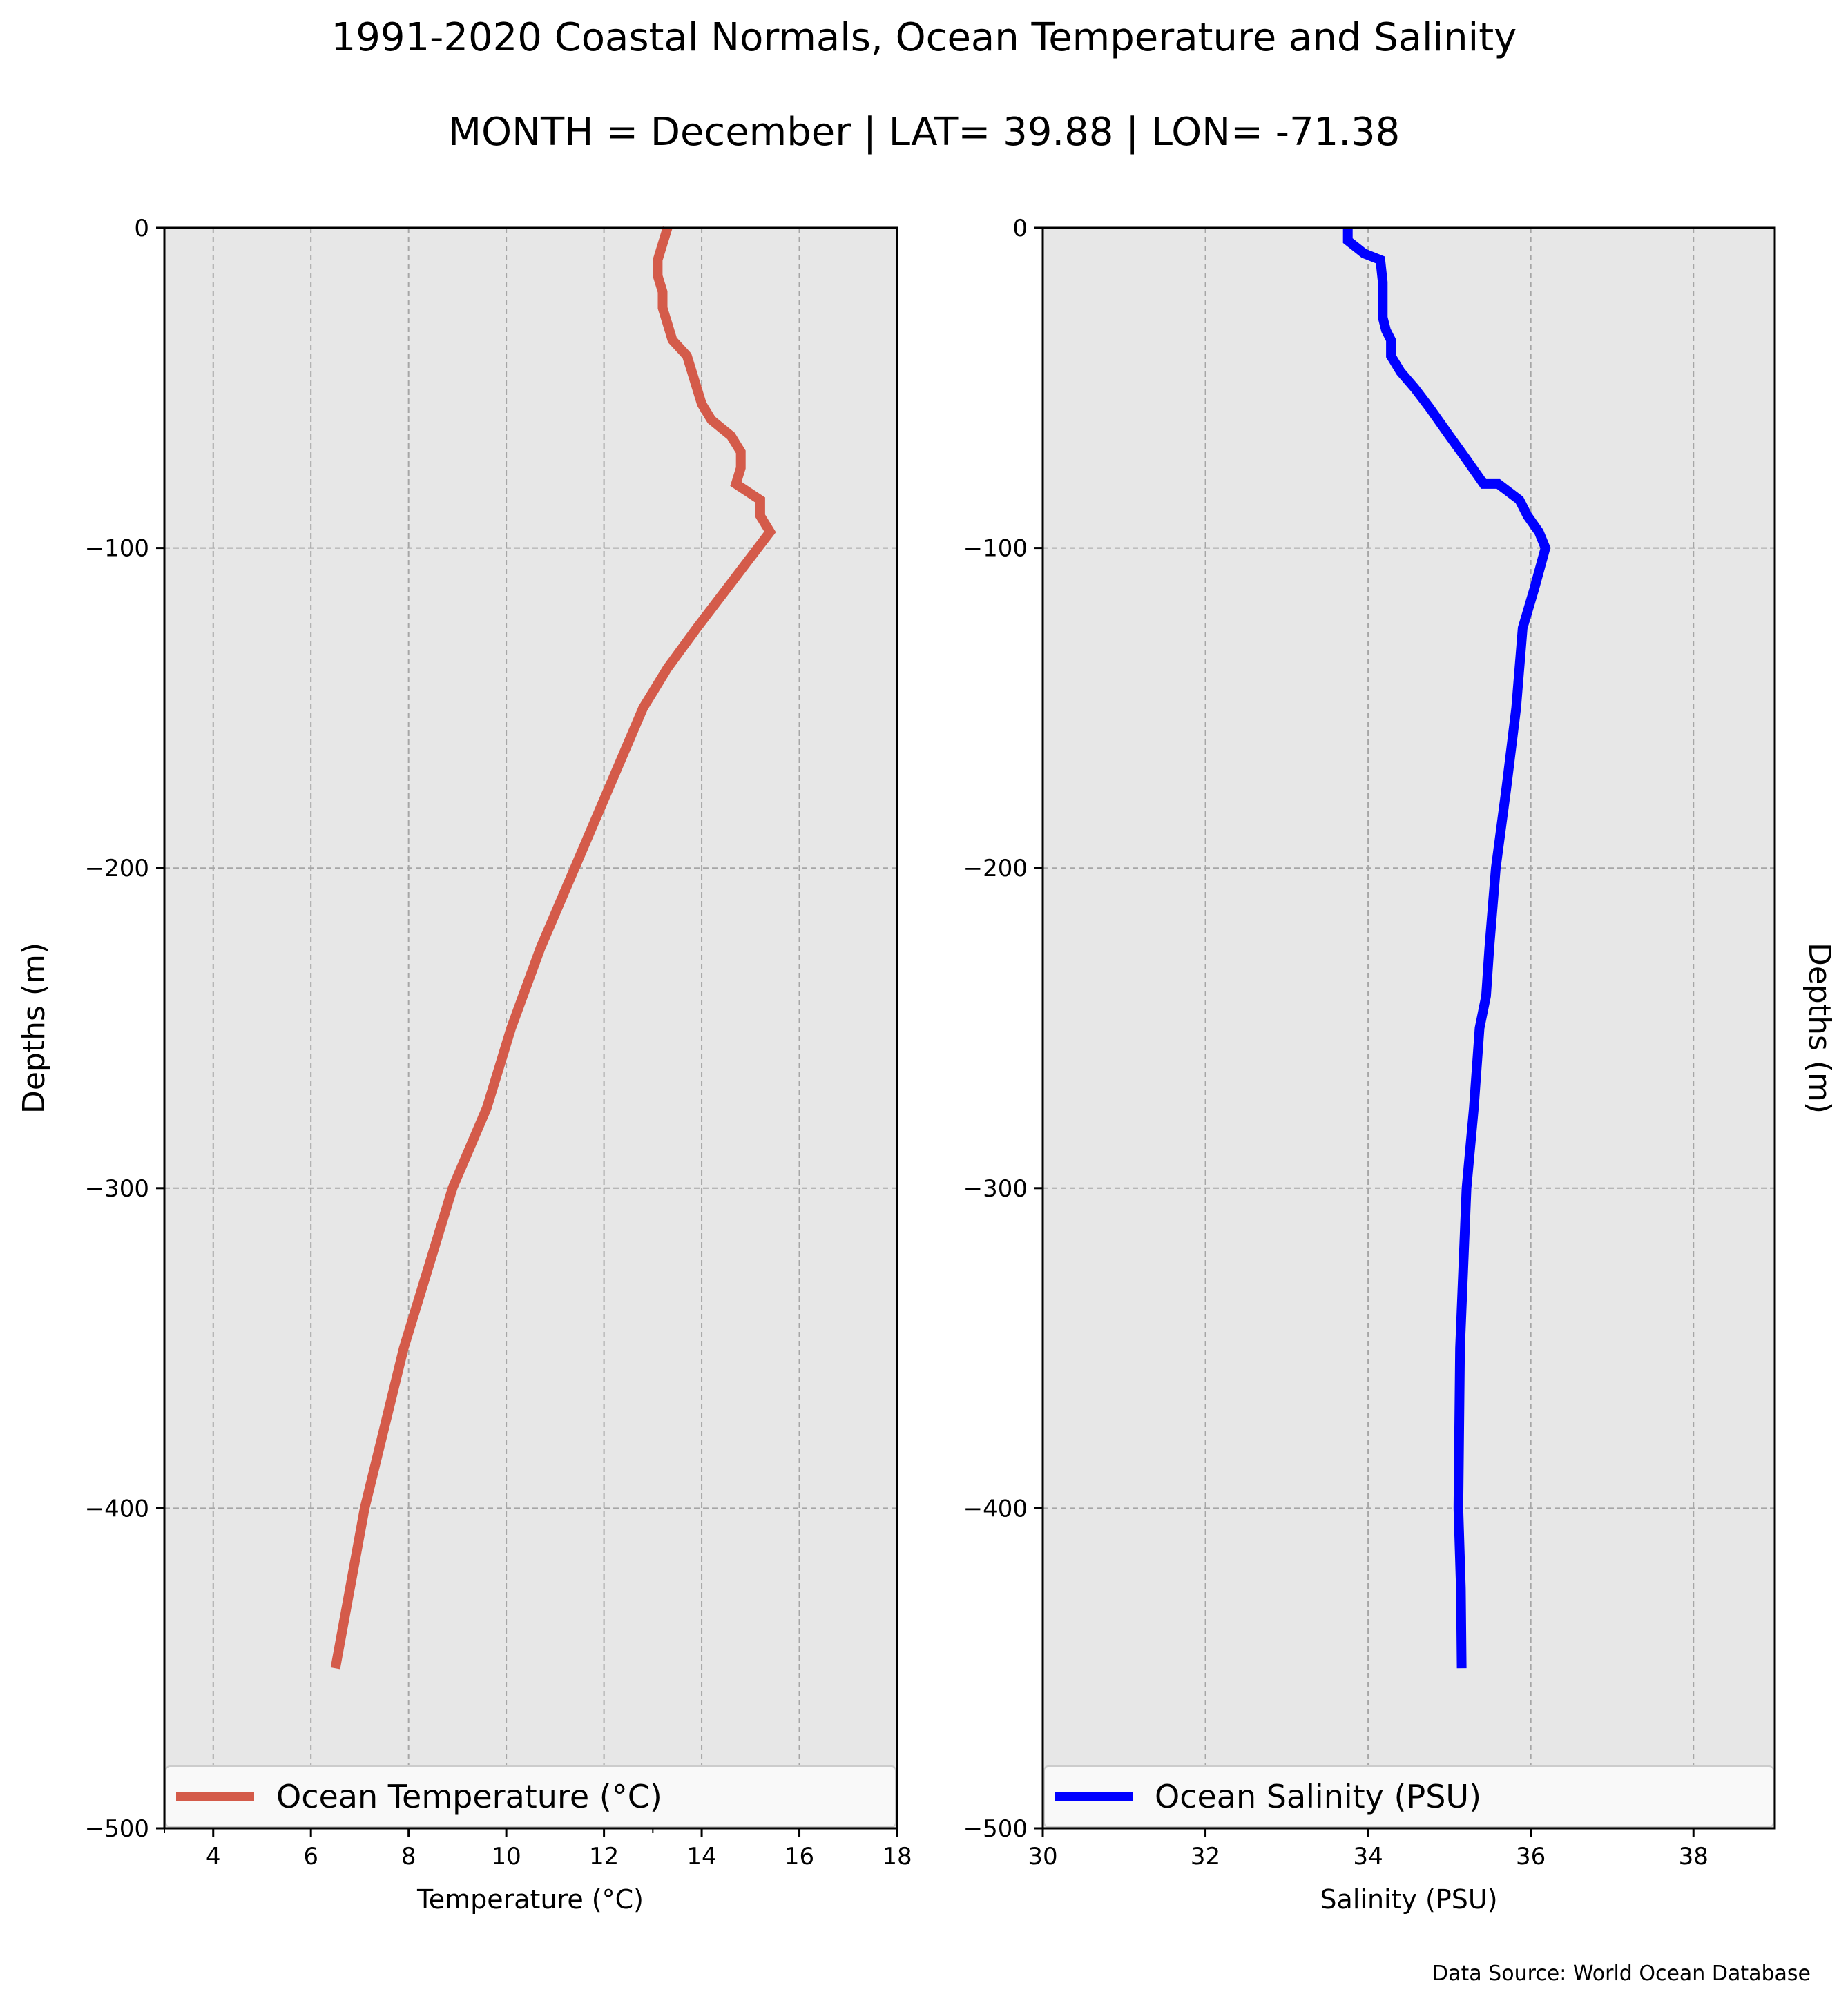 The height and width of the screenshot is (2003, 1848). I want to click on salinity-legend-box, so click(1408, 1797).